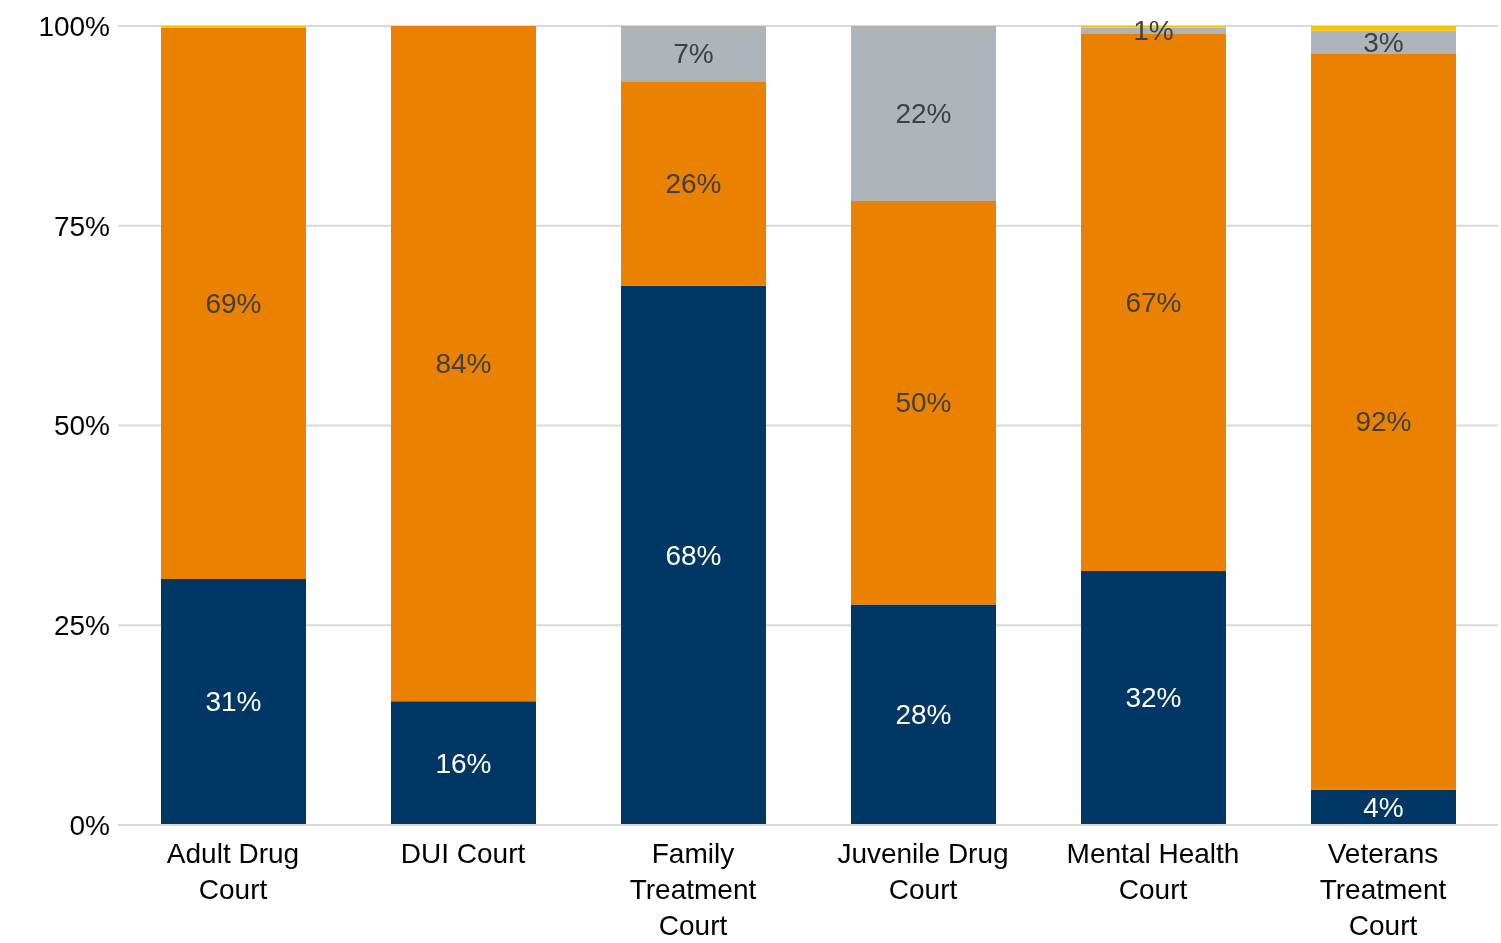 This screenshot has height=943, width=1501. Describe the element at coordinates (693, 889) in the screenshot. I see `x-tick-label: Family Treatment Court` at that location.